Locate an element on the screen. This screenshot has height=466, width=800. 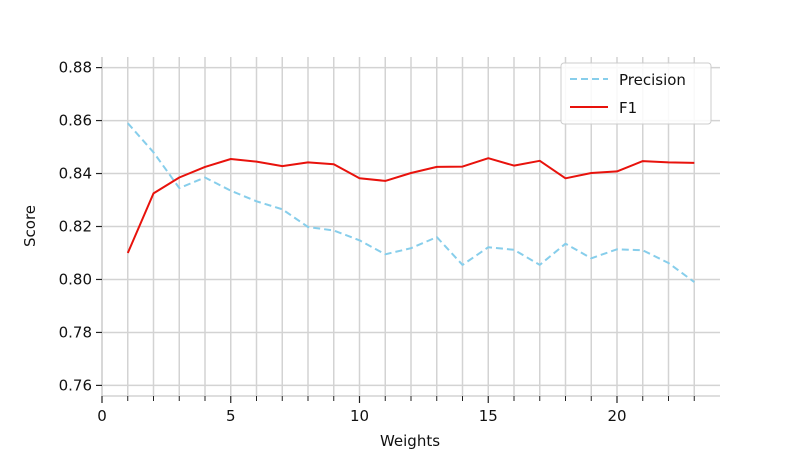
legend-label-precision: Precision is located at coordinates (652, 80).